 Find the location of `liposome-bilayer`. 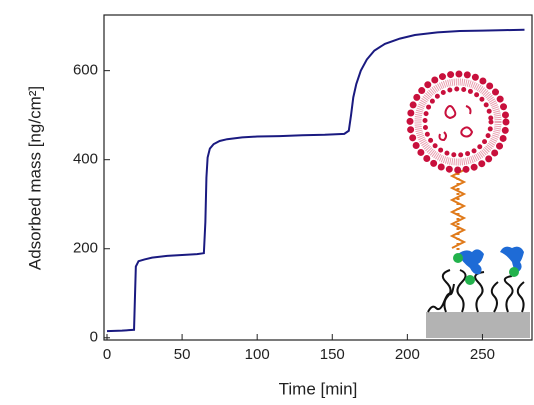

liposome-bilayer is located at coordinates (458, 122).